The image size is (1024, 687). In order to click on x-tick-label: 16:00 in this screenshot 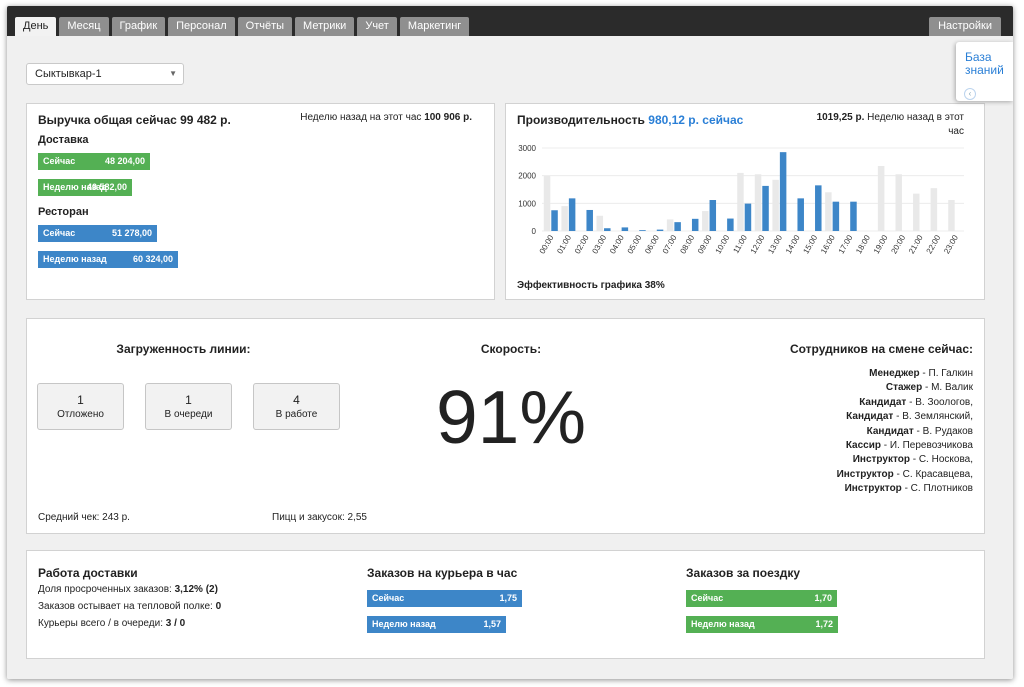, I will do `click(828, 244)`.